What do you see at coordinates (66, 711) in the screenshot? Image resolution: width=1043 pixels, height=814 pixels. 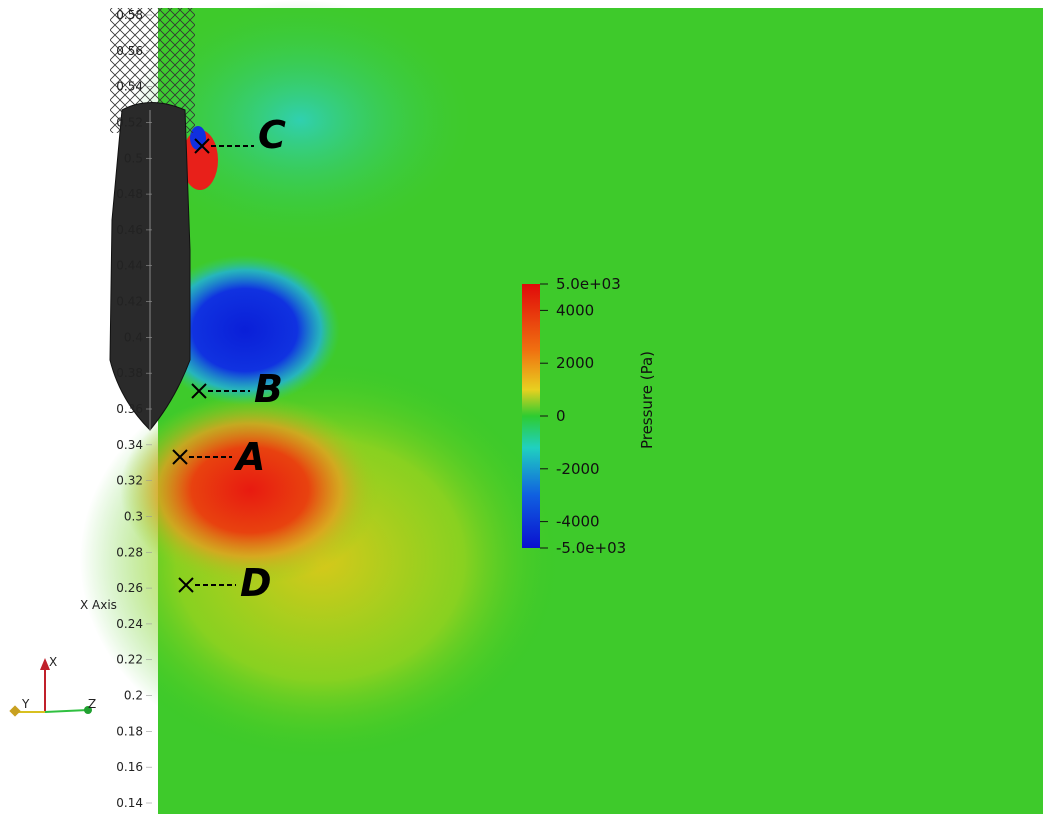 I see `triad-z-axis` at bounding box center [66, 711].